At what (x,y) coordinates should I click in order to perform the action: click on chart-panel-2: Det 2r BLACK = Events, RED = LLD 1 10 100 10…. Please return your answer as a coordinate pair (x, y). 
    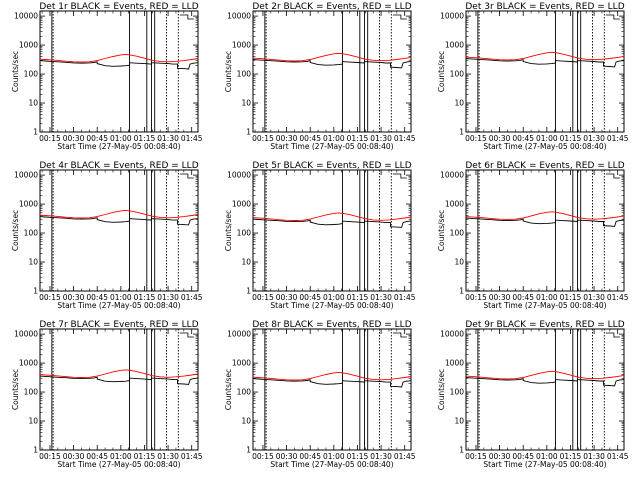
    Looking at the image, I should click on (320, 76).